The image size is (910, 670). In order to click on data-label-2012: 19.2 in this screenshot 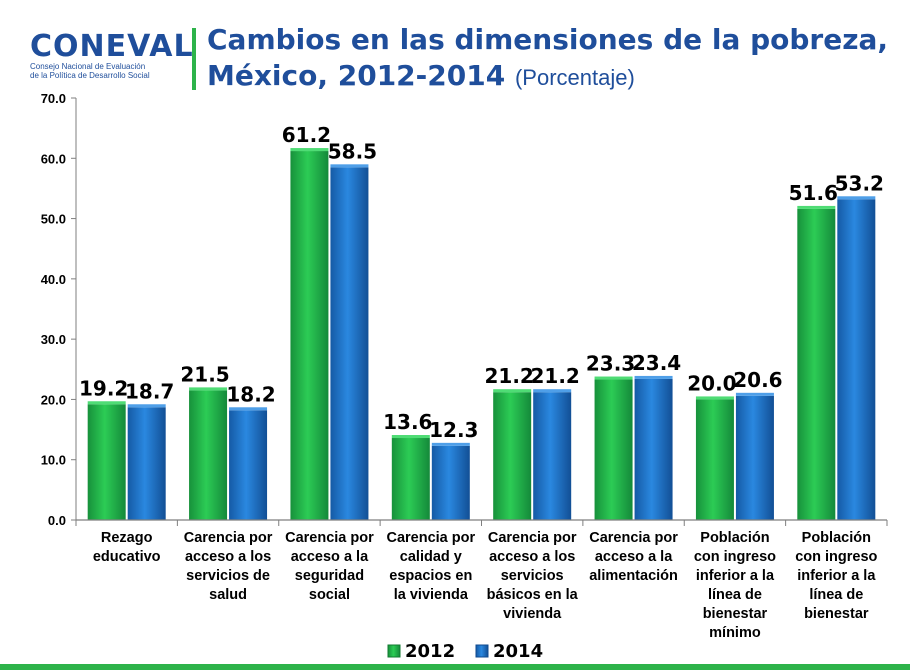, I will do `click(103, 388)`.